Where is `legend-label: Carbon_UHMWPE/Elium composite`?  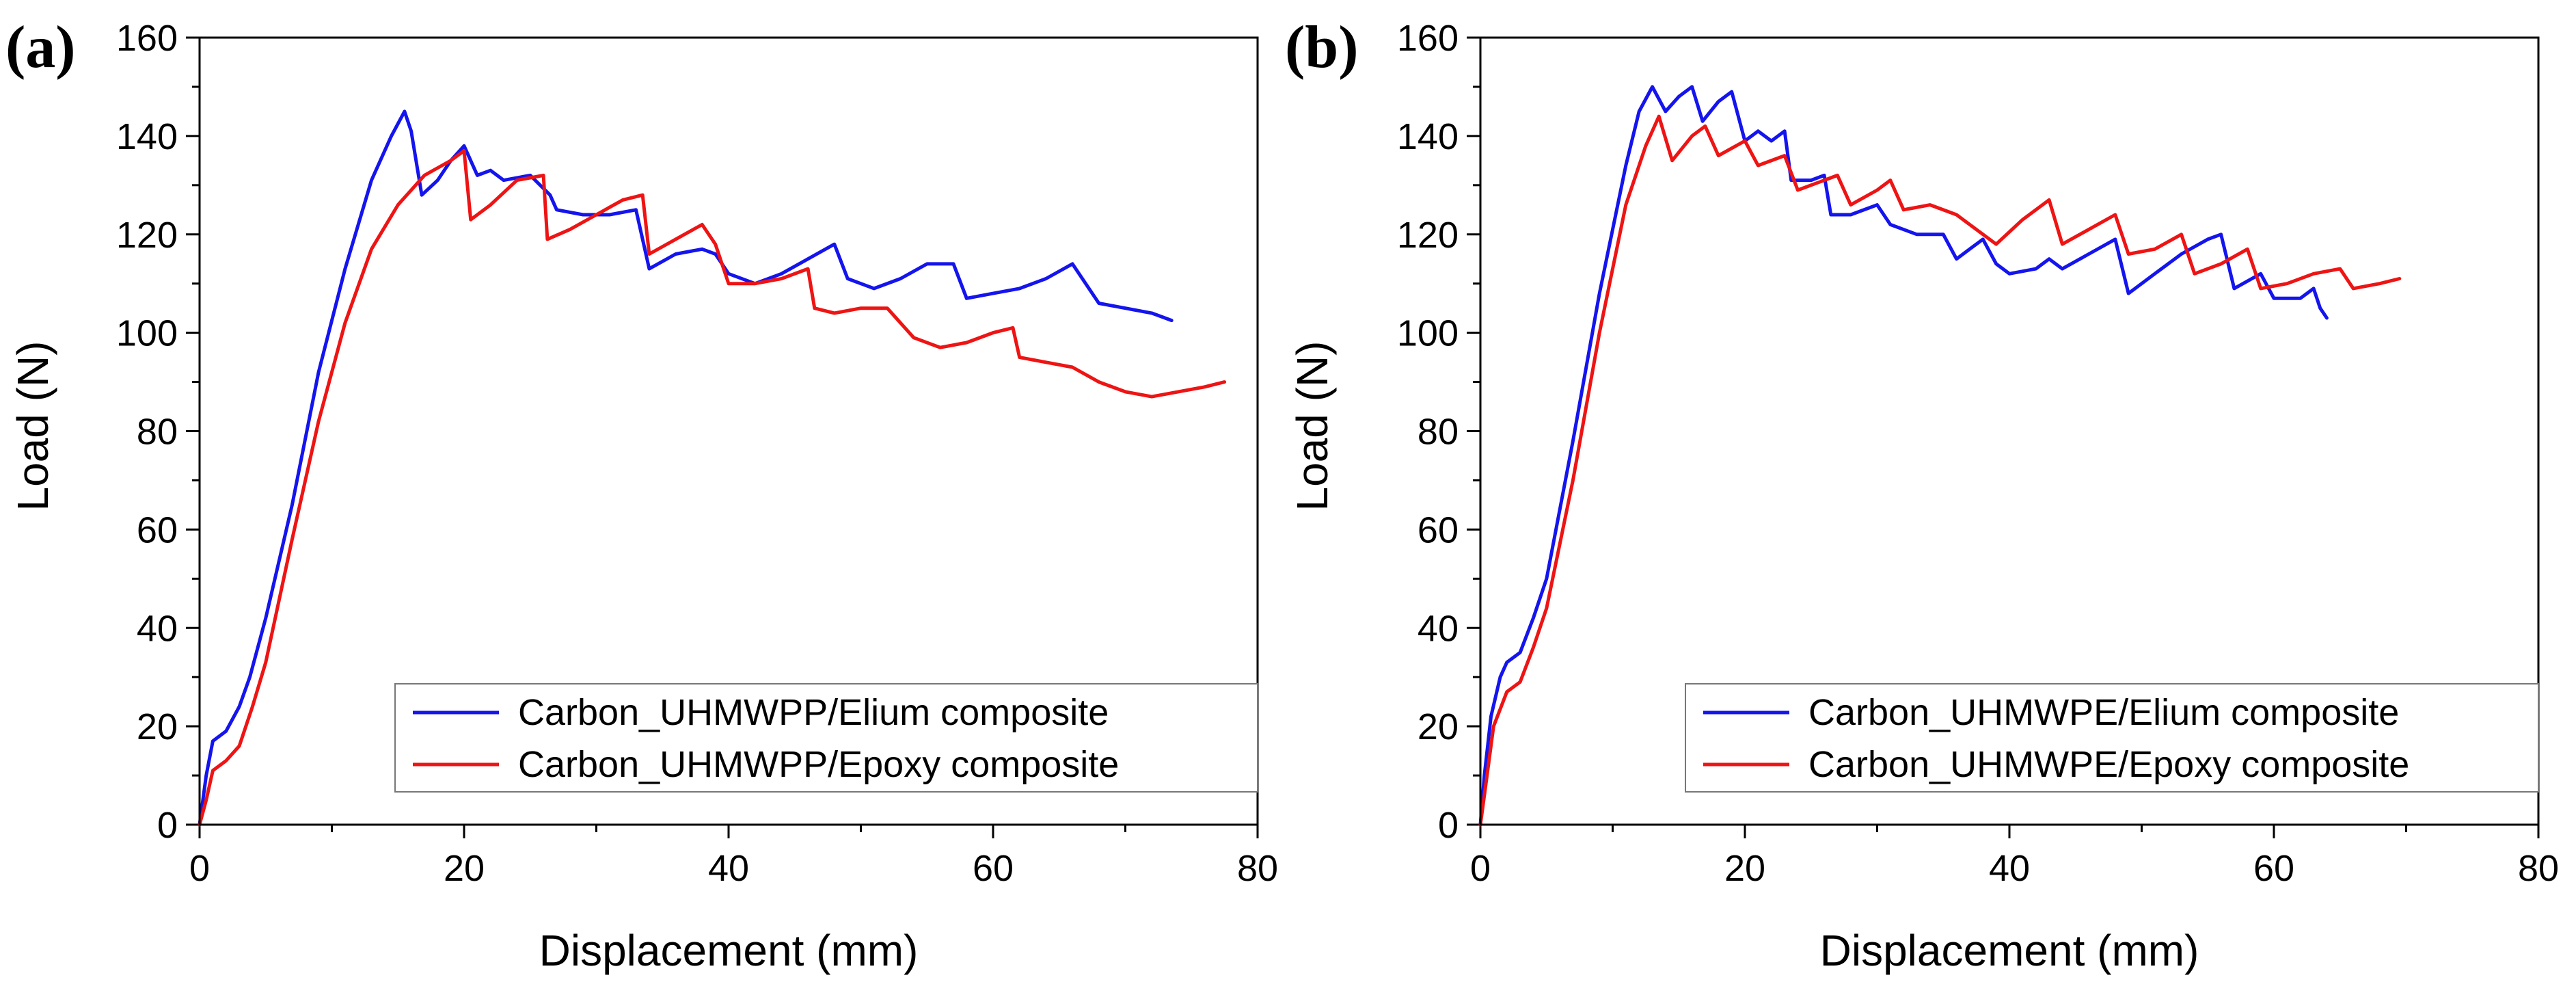 legend-label: Carbon_UHMWPE/Elium composite is located at coordinates (2103, 712).